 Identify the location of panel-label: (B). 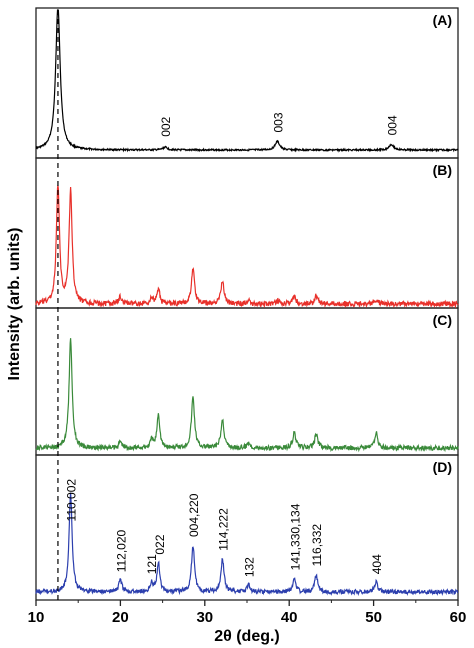
(442, 170).